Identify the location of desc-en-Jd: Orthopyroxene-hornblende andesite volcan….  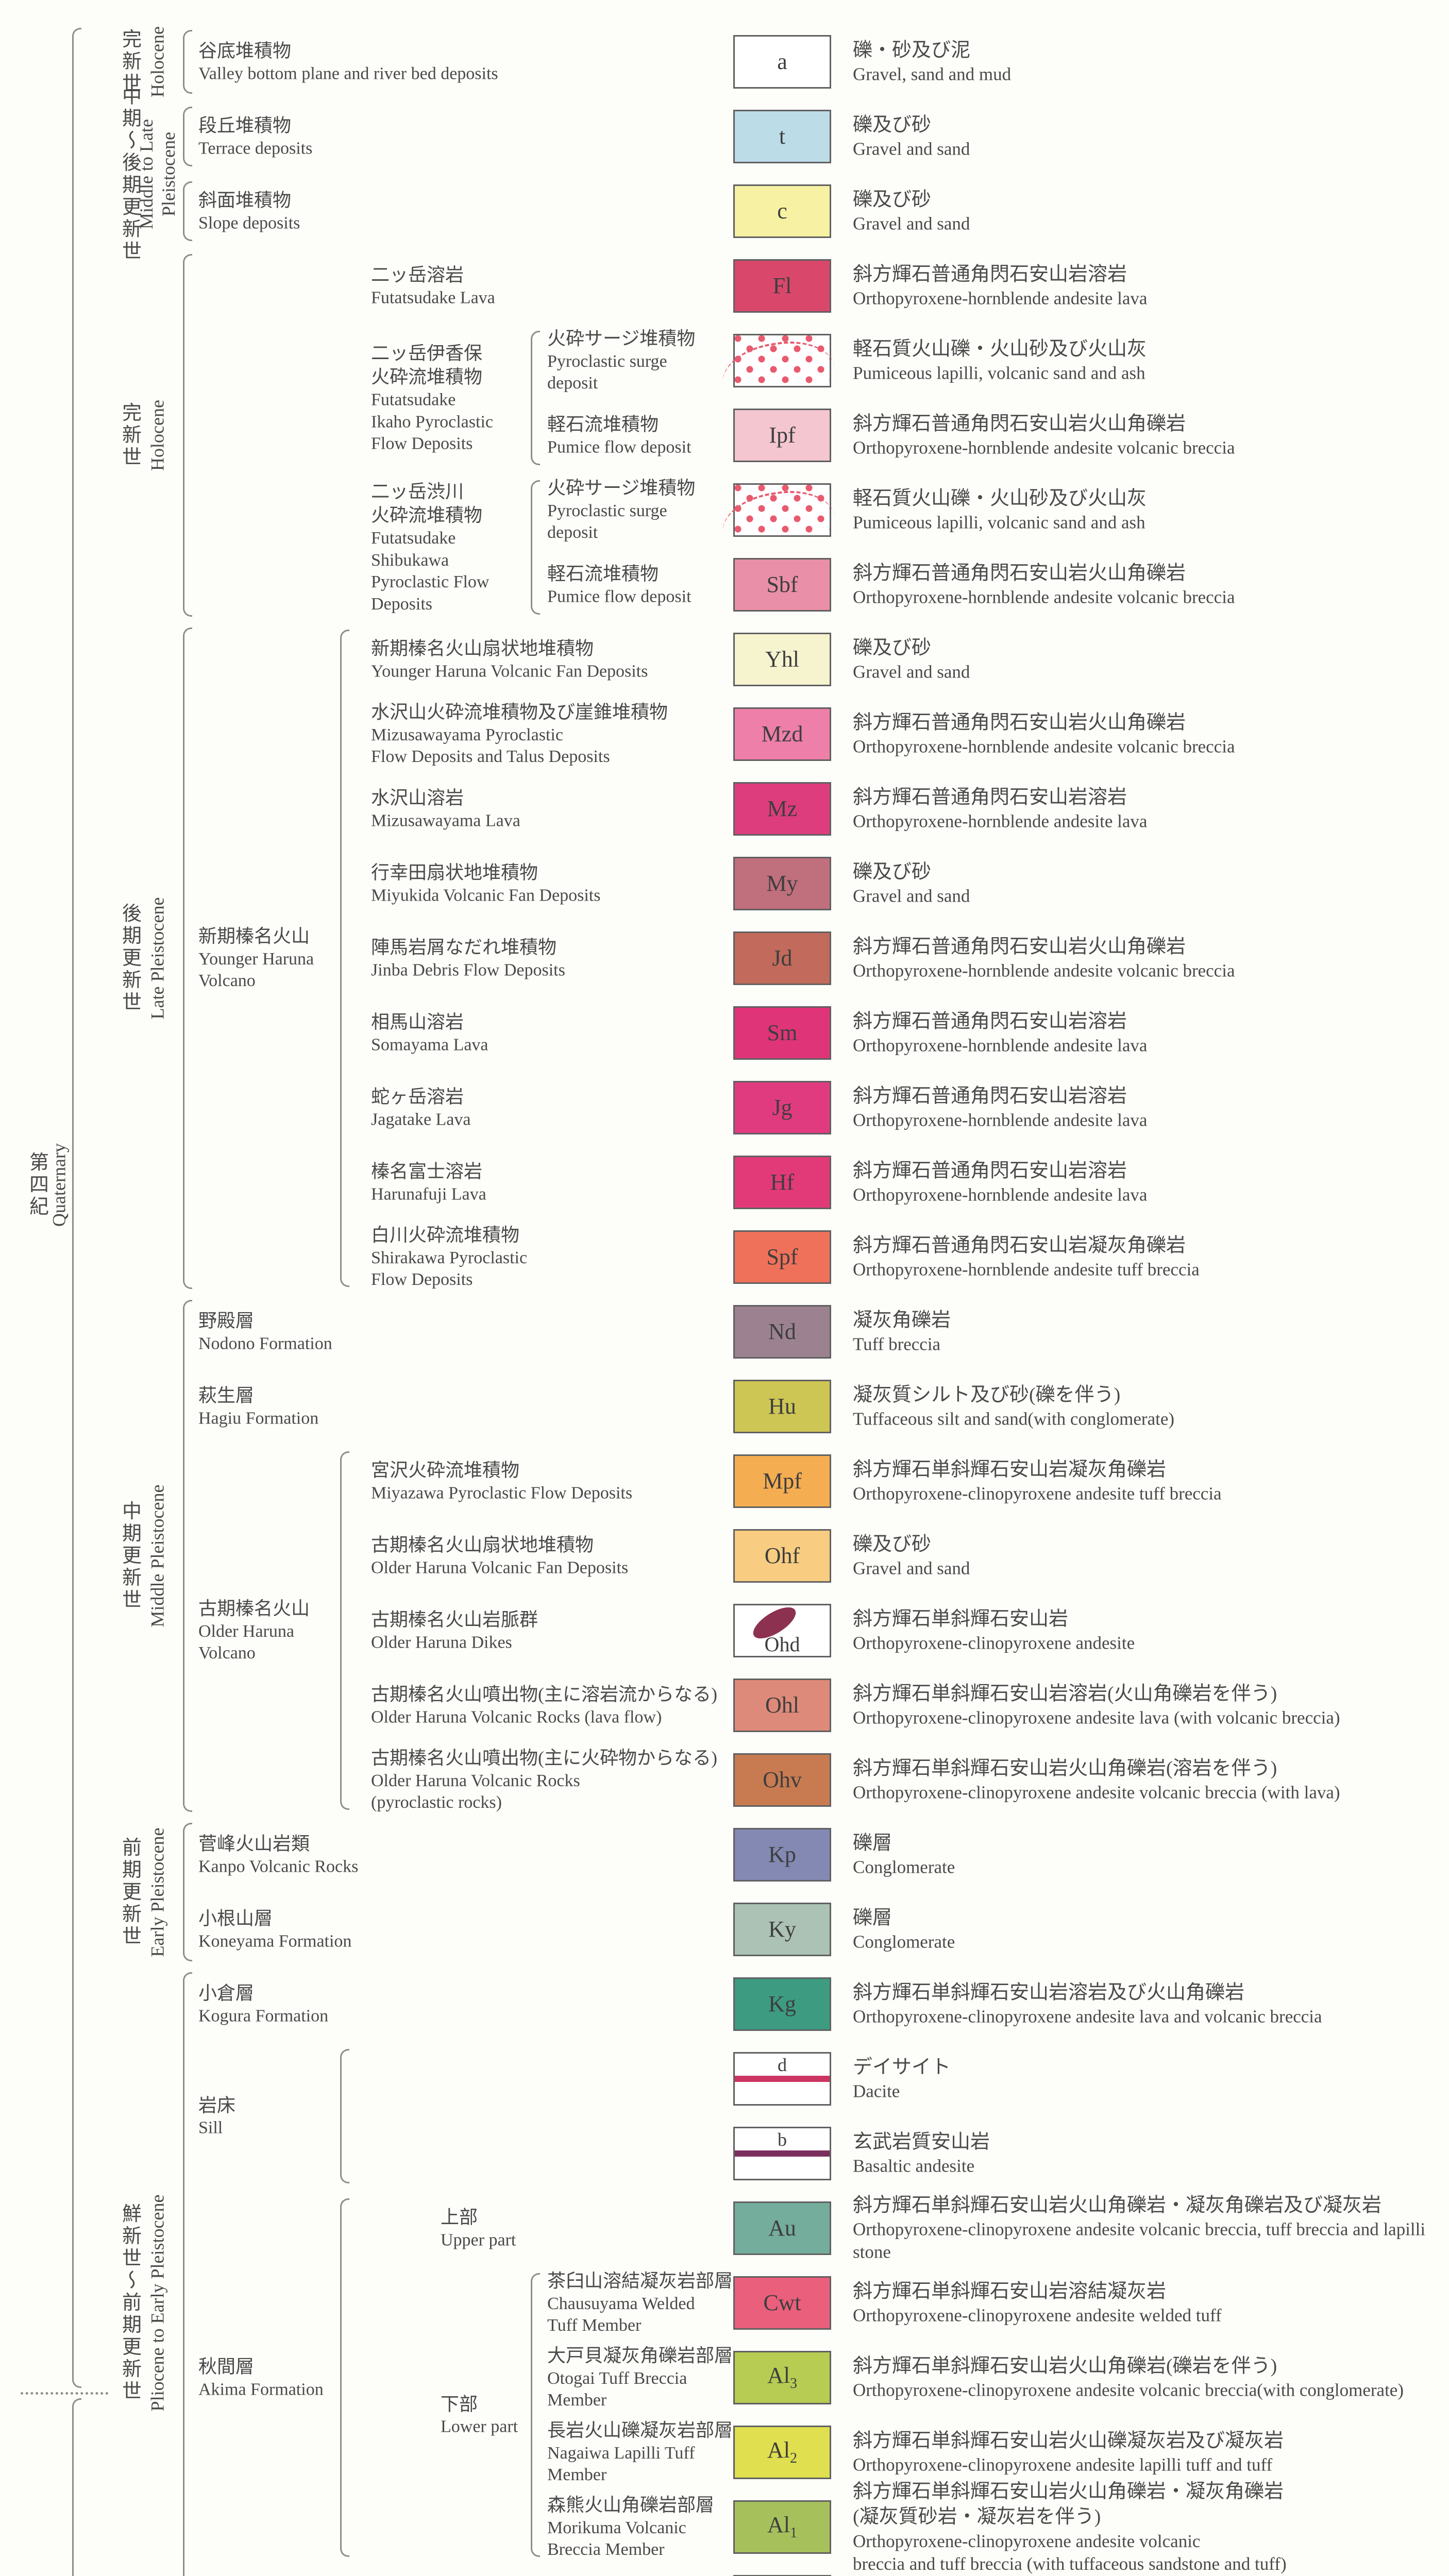
(1044, 970).